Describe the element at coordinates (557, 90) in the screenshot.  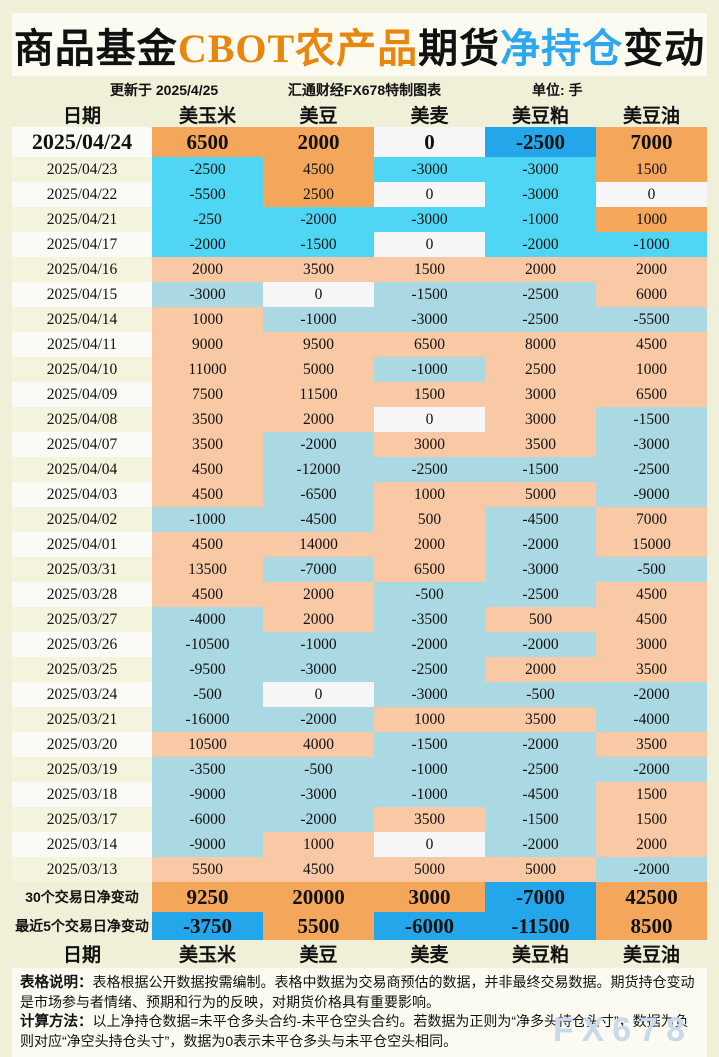
I see `unit-label: 单位: 手` at that location.